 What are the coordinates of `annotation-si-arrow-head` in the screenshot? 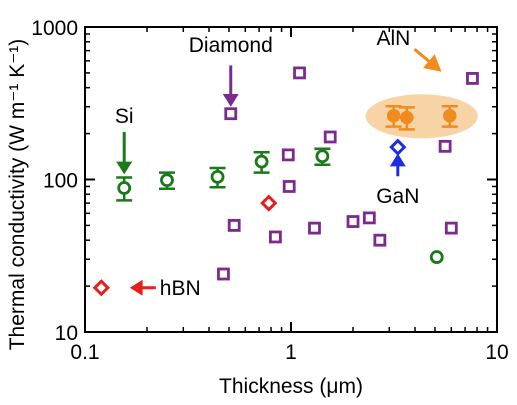 It's located at (124, 168).